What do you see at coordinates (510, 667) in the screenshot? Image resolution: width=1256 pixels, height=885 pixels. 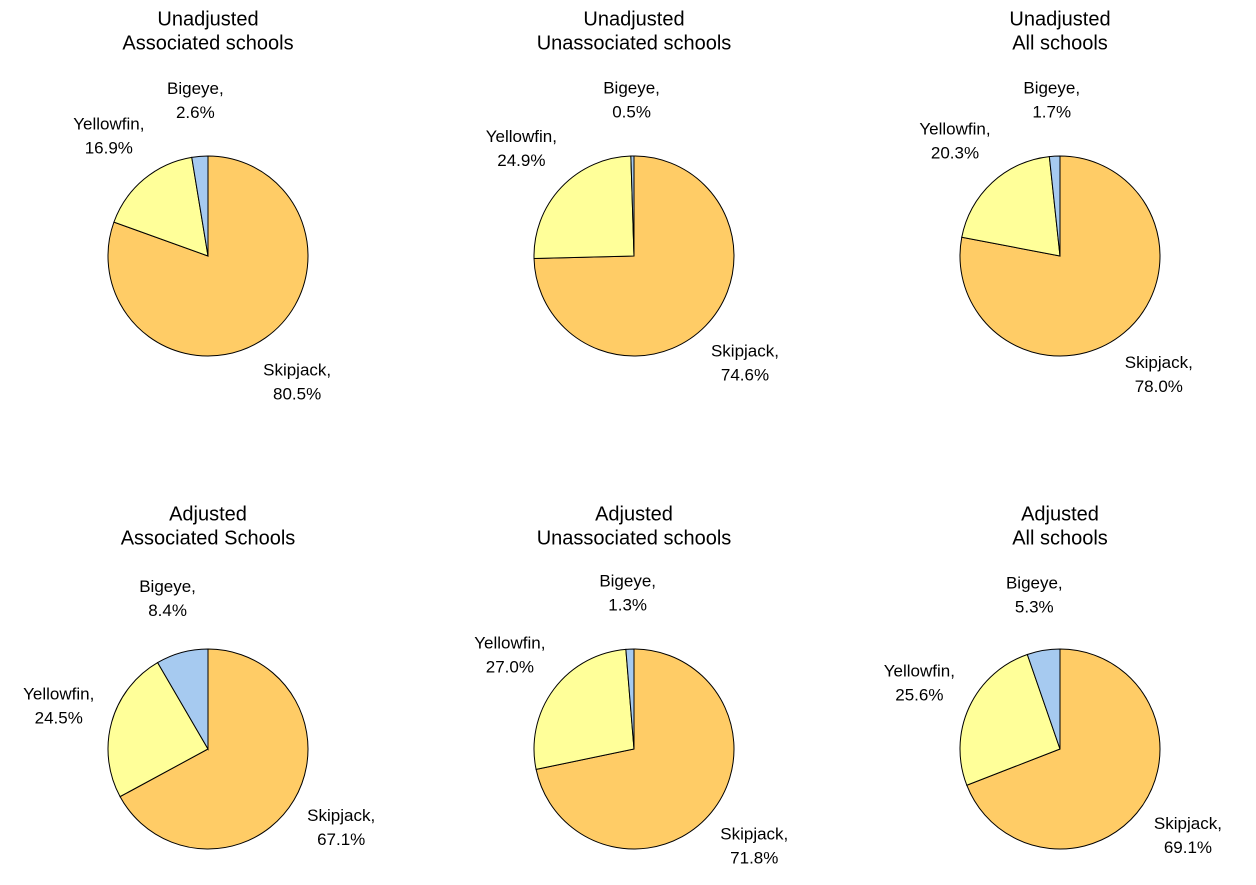 I see `slice-value-label: 27.0%` at bounding box center [510, 667].